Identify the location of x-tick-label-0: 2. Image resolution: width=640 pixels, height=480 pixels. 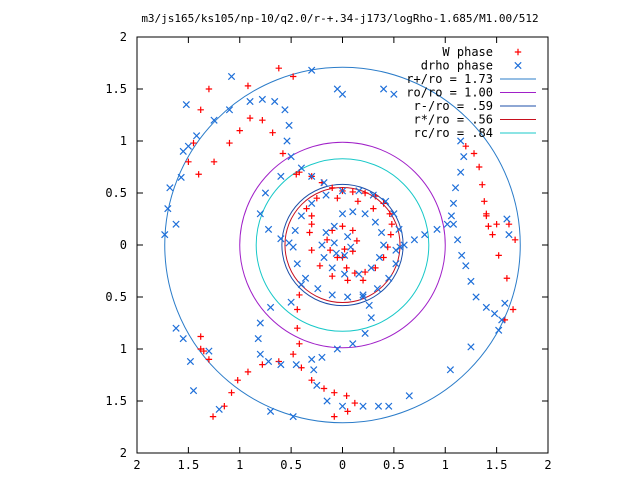
(136, 465).